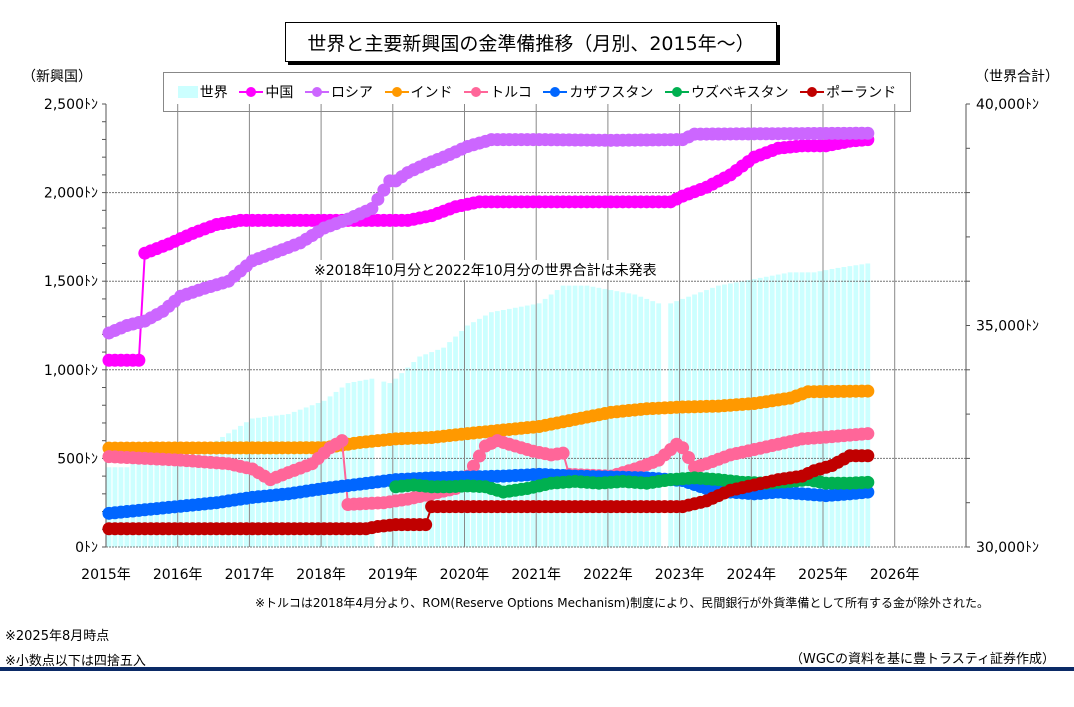 The height and width of the screenshot is (707, 1074). I want to click on legend-label: ポーランド, so click(861, 93).